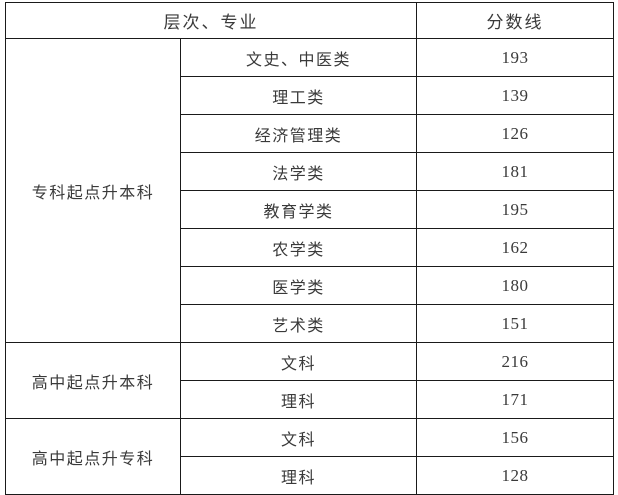 The height and width of the screenshot is (495, 618). Describe the element at coordinates (93, 456) in the screenshot. I see `level-cell: 高中起点升专科` at that location.